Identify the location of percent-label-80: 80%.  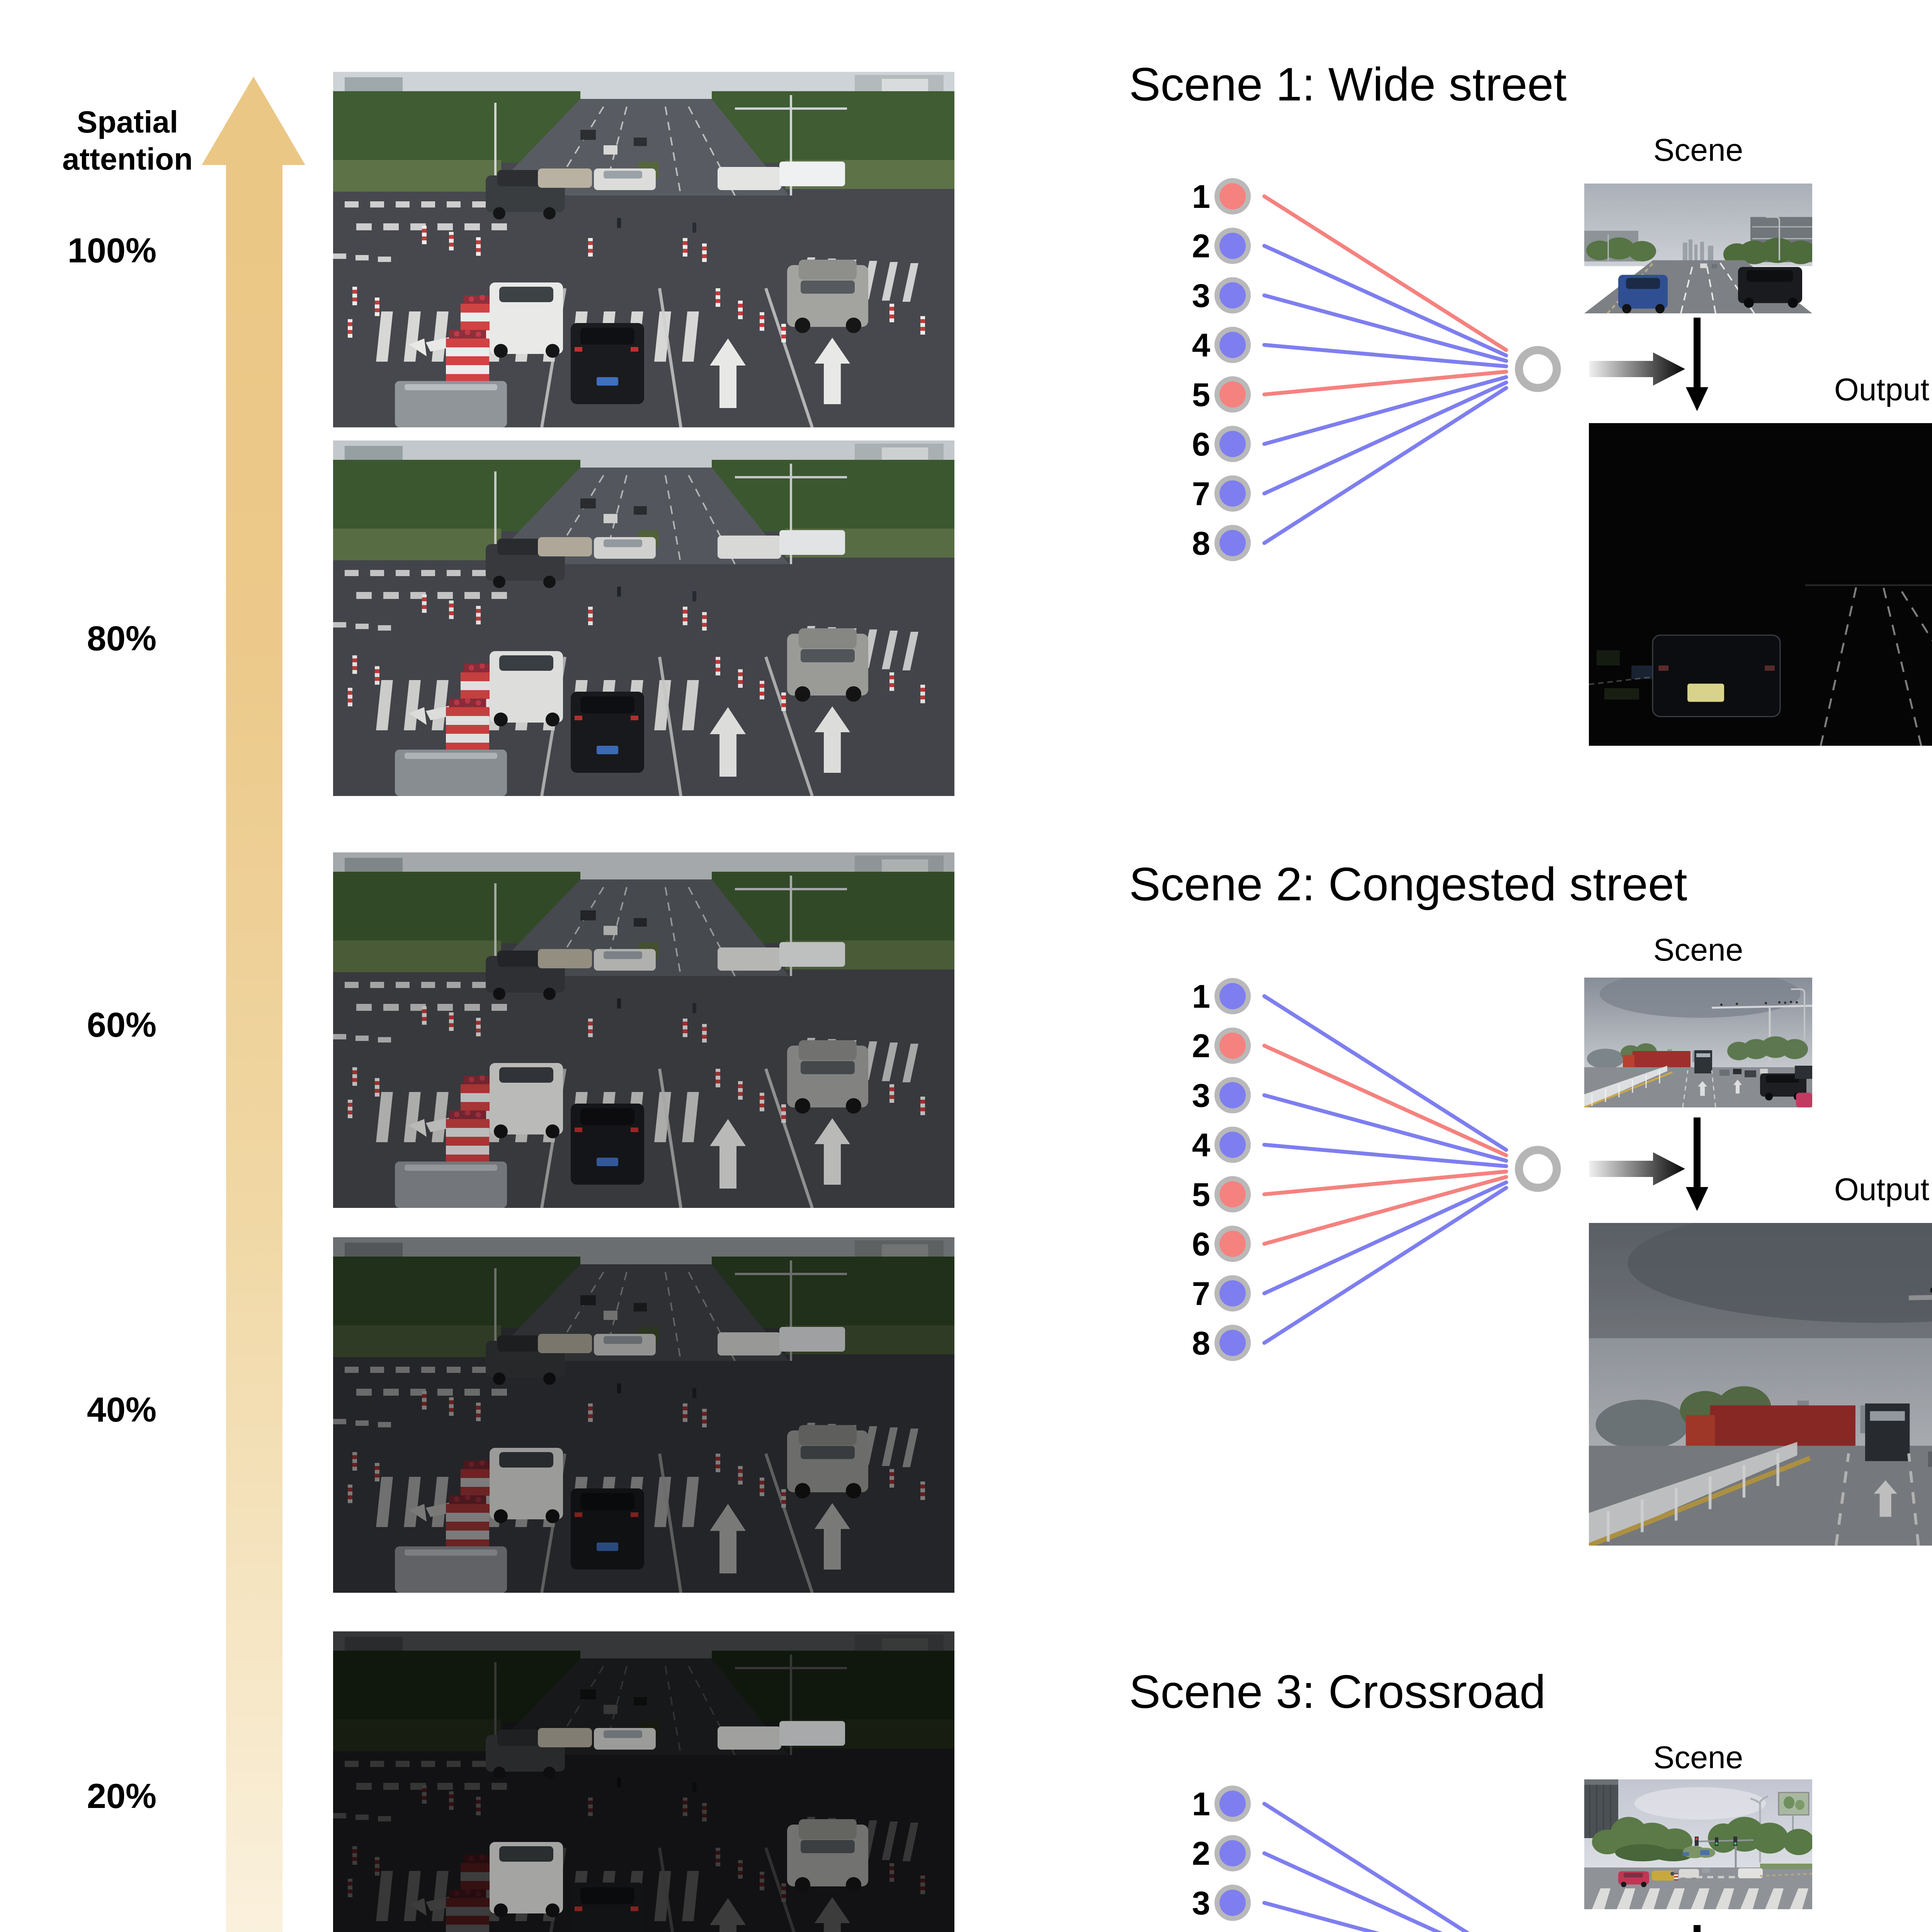
(121, 638).